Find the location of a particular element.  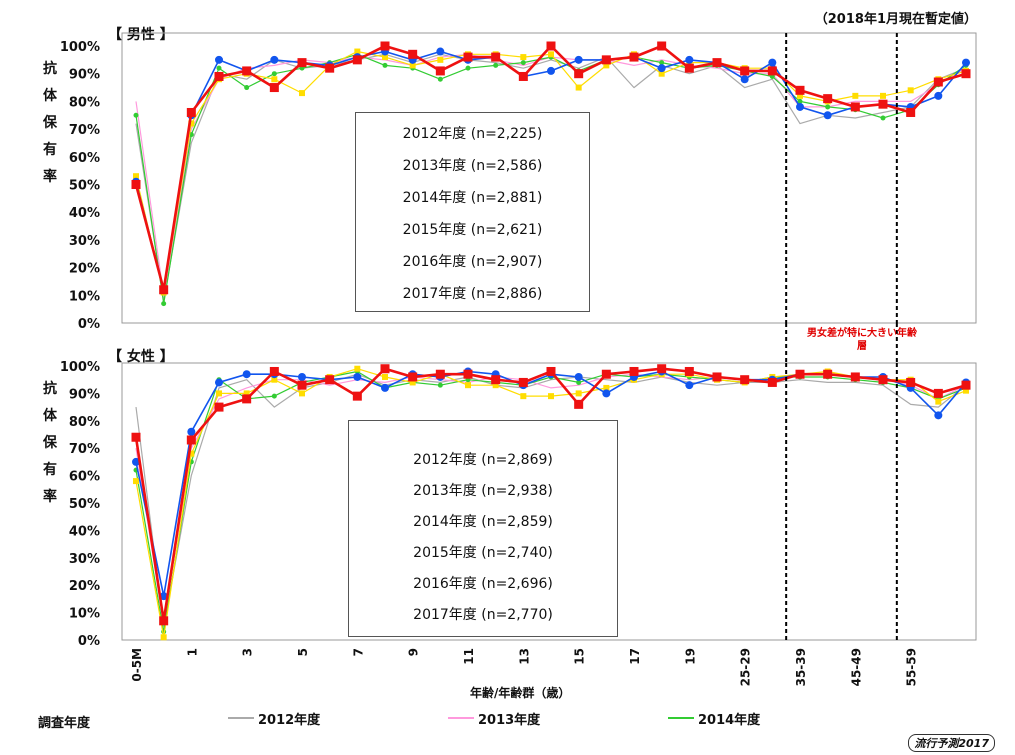

y-tick-label: 90% is located at coordinates (84, 394).